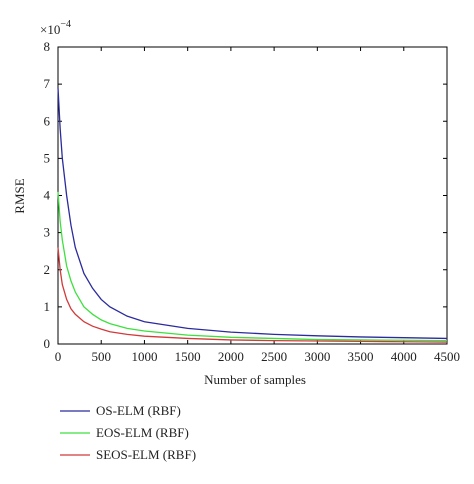 This screenshot has height=484, width=474. What do you see at coordinates (101, 356) in the screenshot?
I see `x-tick-label: 500` at bounding box center [101, 356].